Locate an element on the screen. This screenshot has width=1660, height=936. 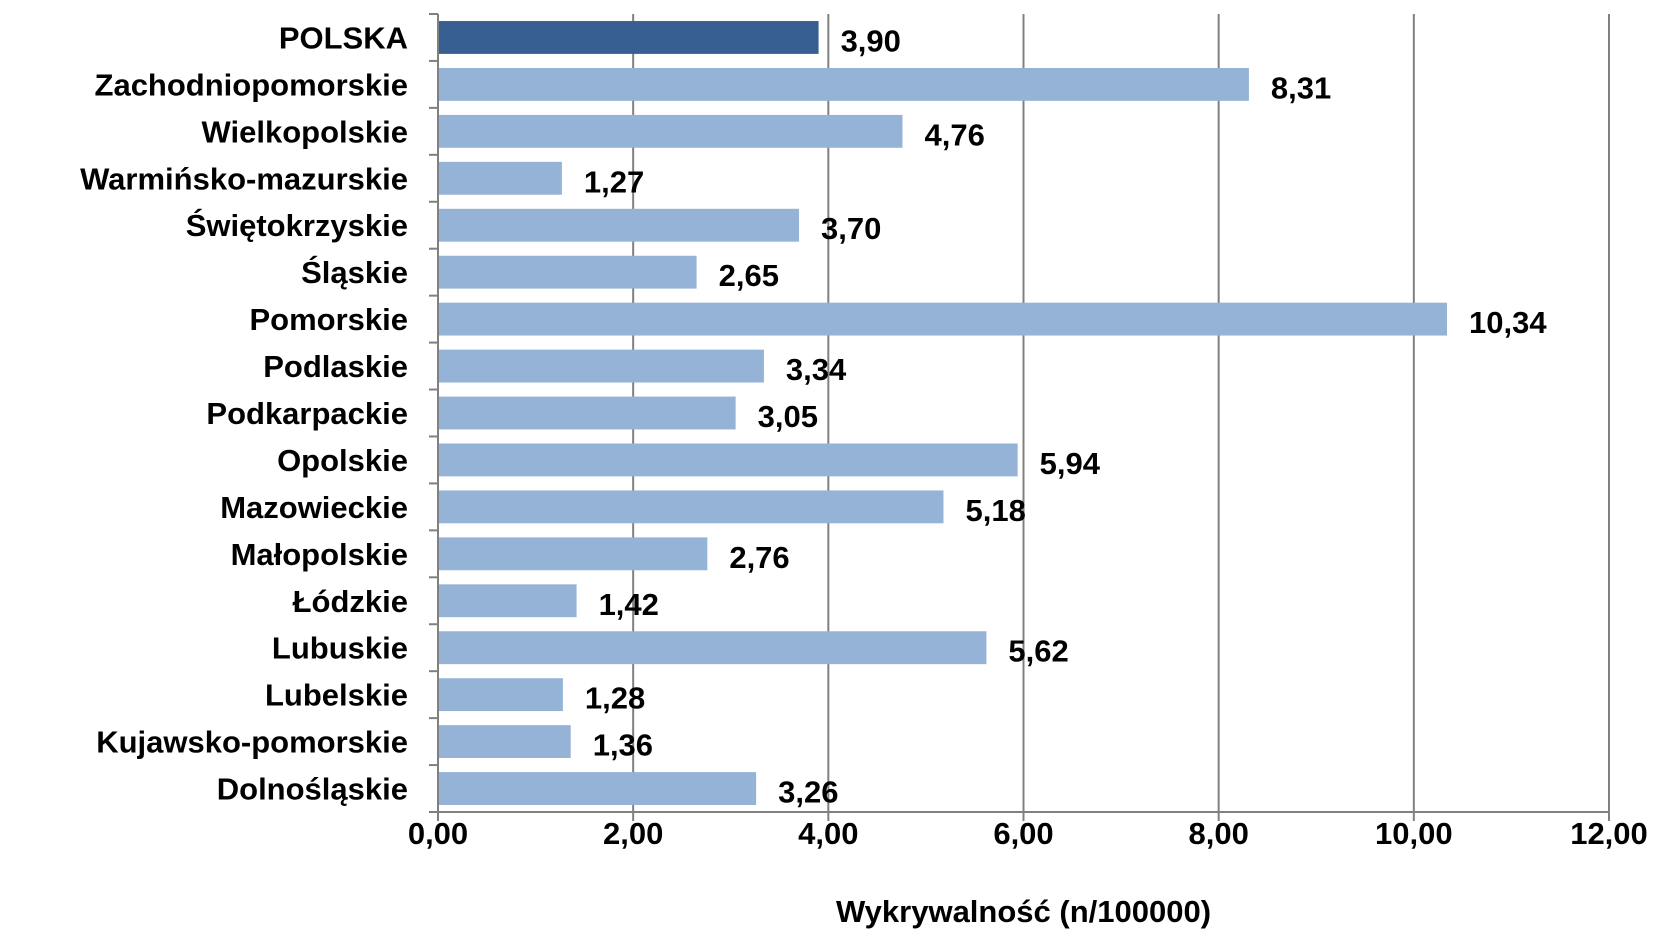
value-label: 1,36 is located at coordinates (623, 745).